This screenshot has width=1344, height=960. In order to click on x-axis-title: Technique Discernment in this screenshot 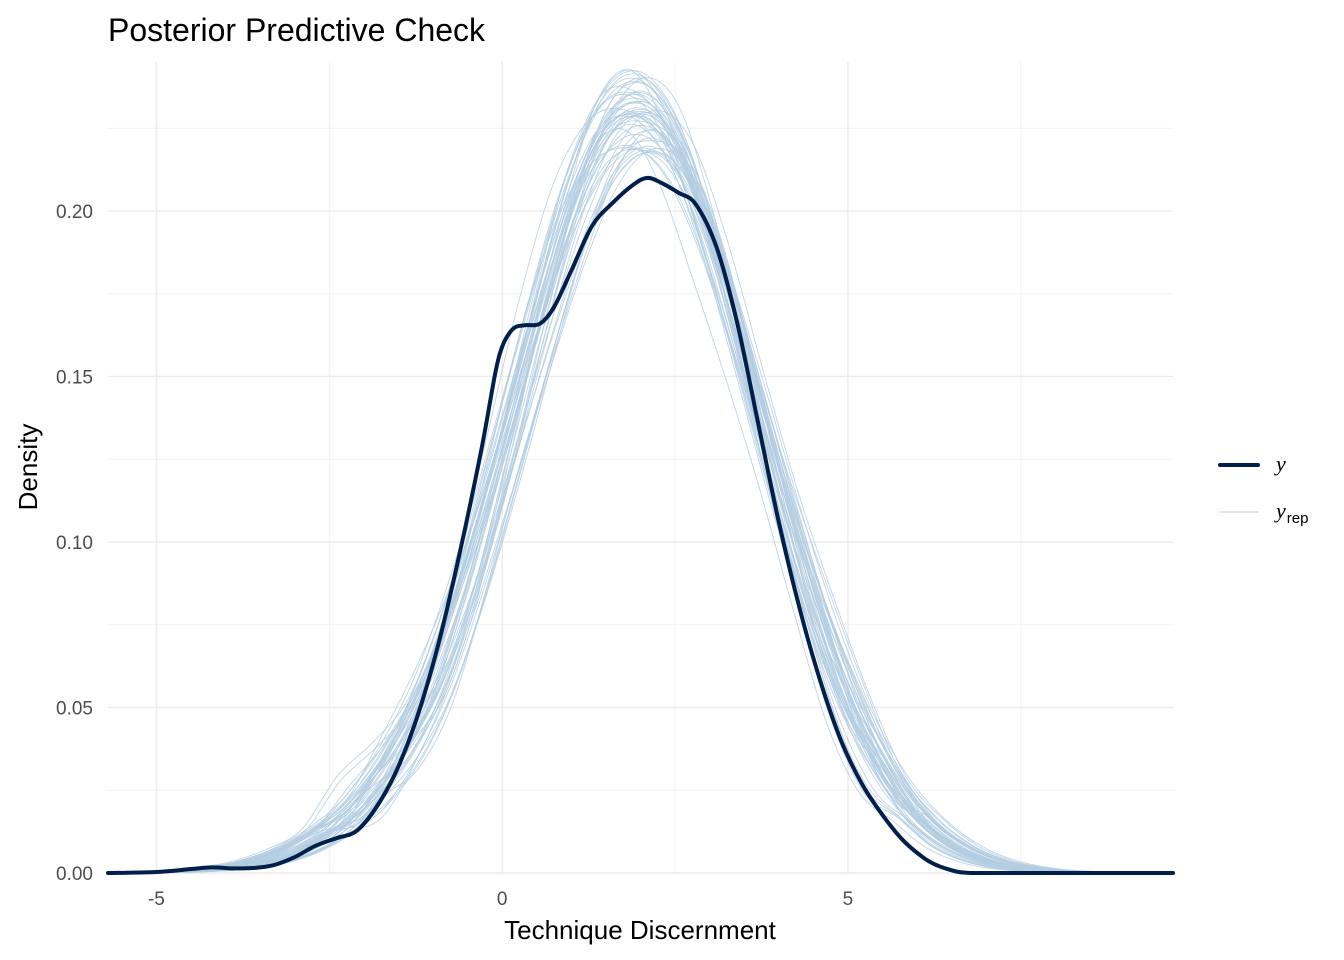, I will do `click(640, 930)`.